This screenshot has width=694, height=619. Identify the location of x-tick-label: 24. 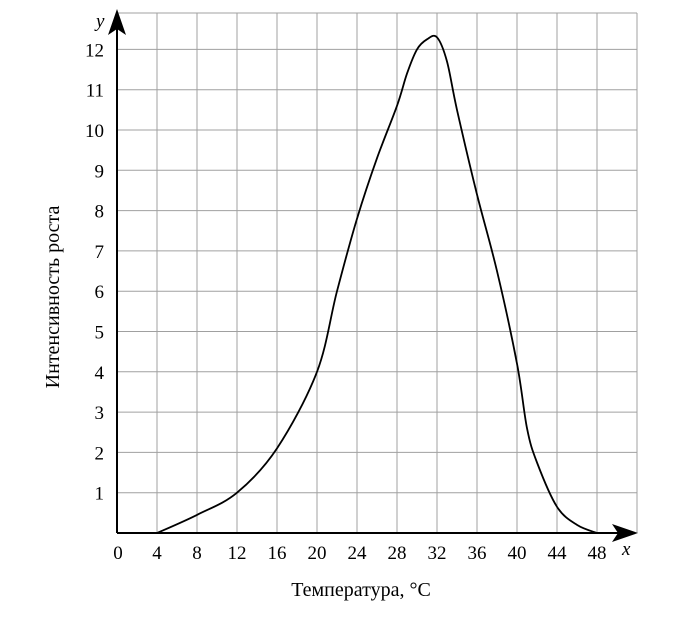
(358, 553).